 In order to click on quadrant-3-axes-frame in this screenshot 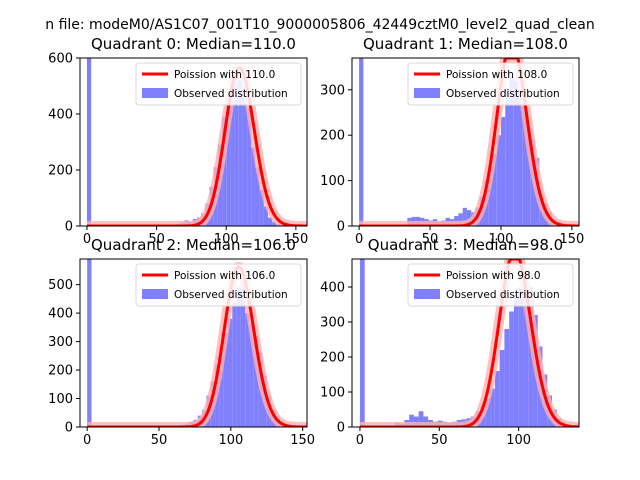, I will do `click(465, 343)`.